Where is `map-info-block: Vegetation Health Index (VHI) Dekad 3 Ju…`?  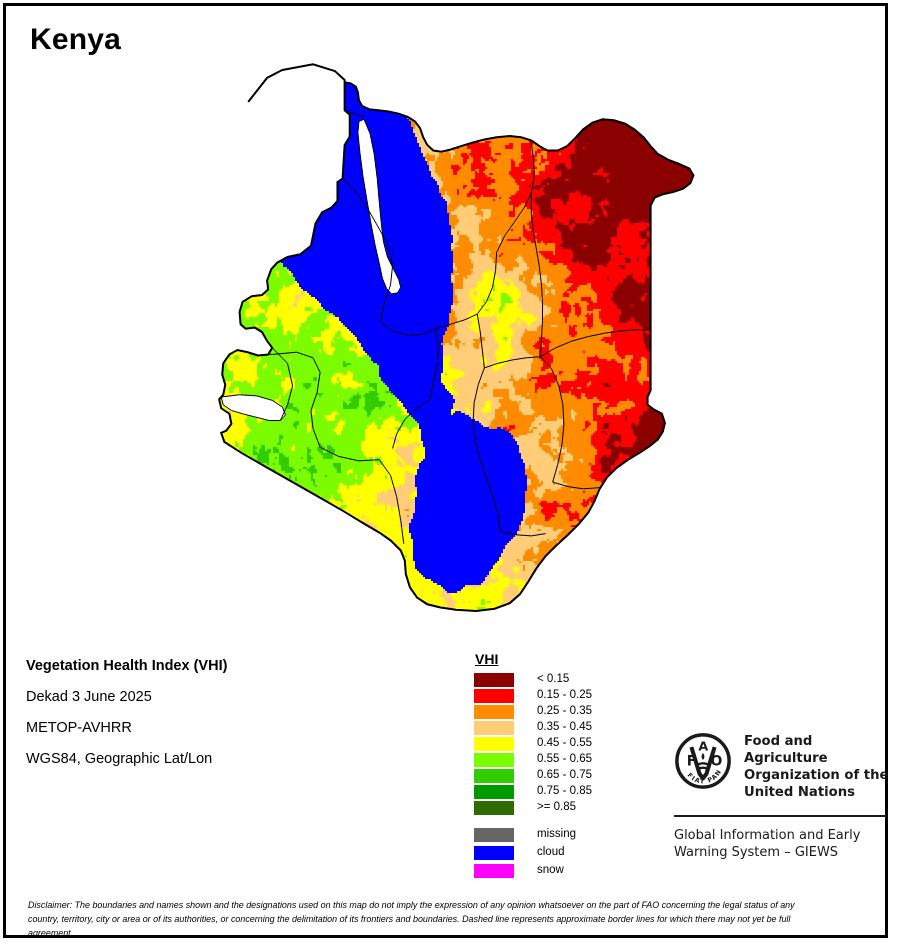
map-info-block: Vegetation Health Index (VHI) Dekad 3 Ju… is located at coordinates (191, 720).